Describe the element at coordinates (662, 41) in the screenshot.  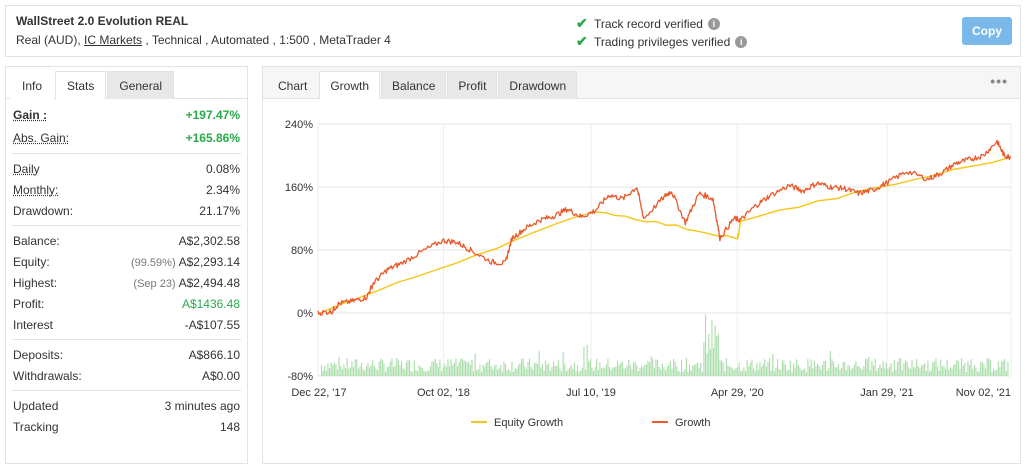
I see `trading-privileges-verified: ✔ Trading privileges verified i` at that location.